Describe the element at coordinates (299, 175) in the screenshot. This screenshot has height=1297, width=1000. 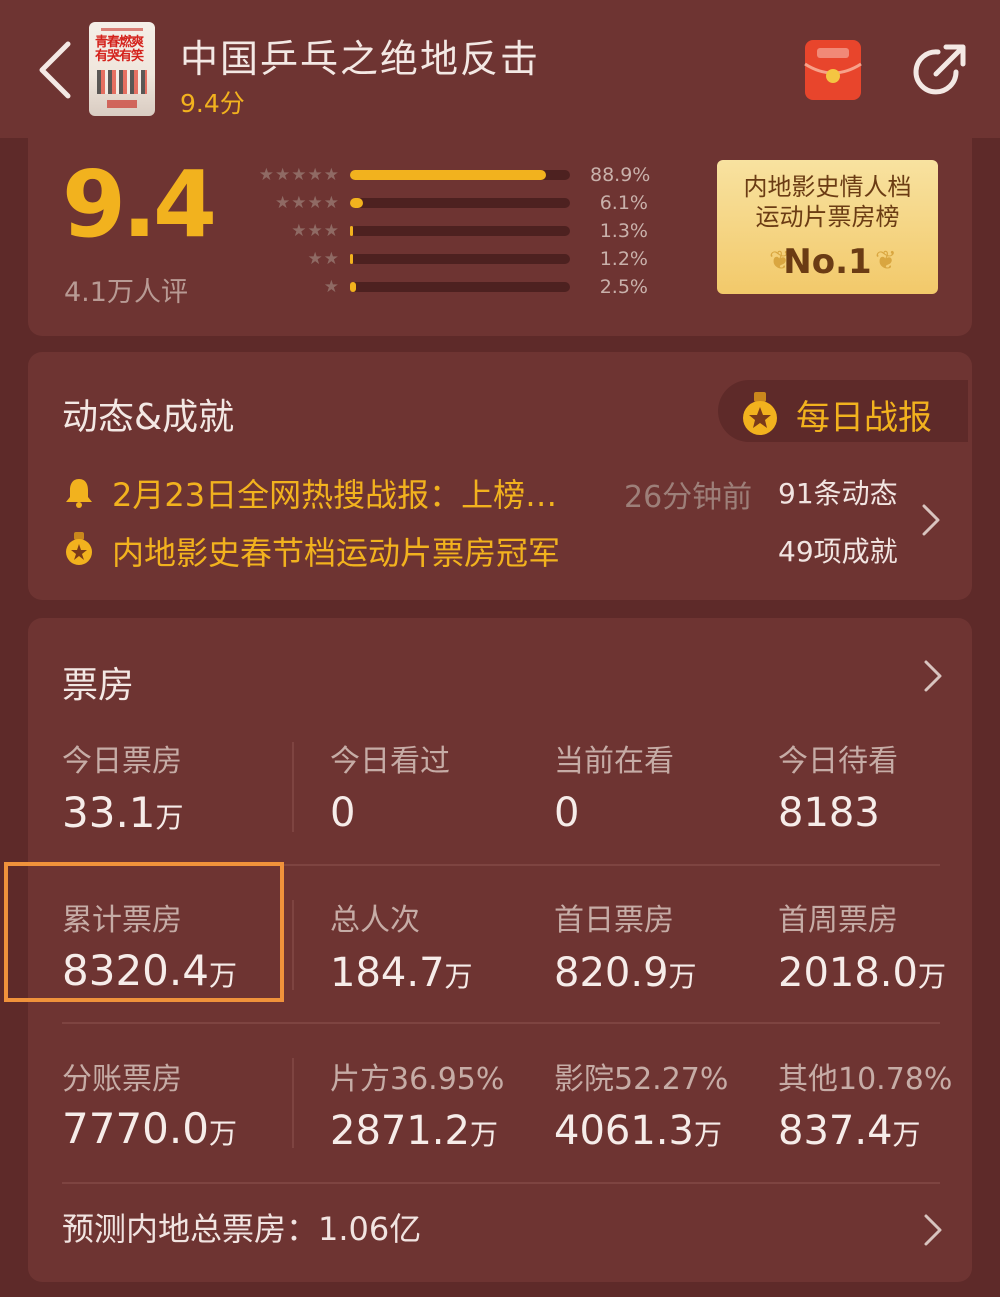
I see `star-label-5: ★★★★★` at that location.